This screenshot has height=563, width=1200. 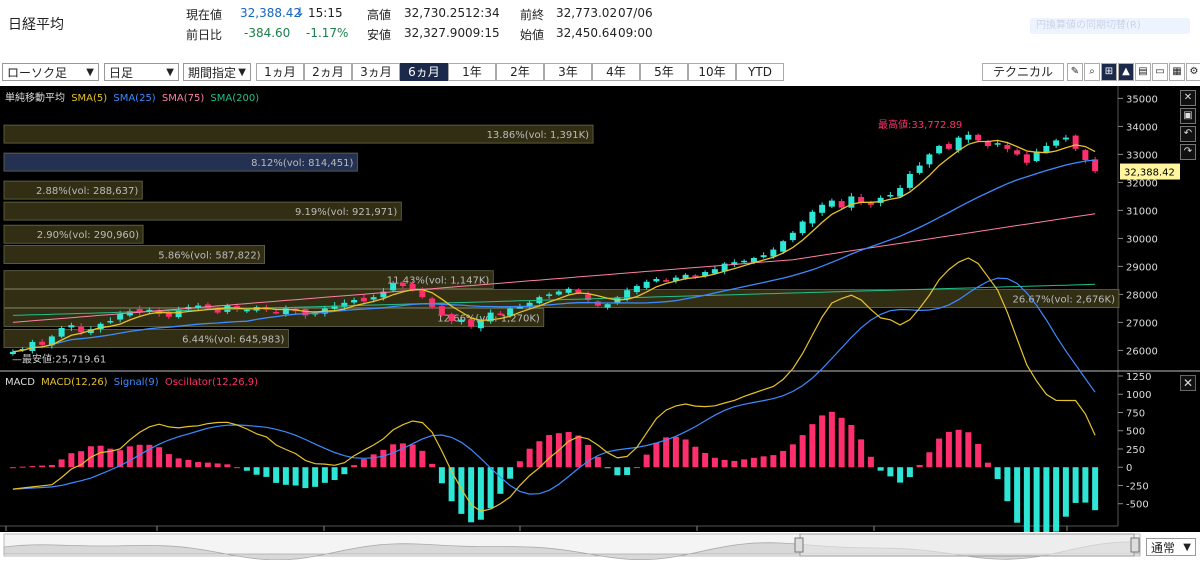 I want to click on navigator-left-handle, so click(x=799, y=545).